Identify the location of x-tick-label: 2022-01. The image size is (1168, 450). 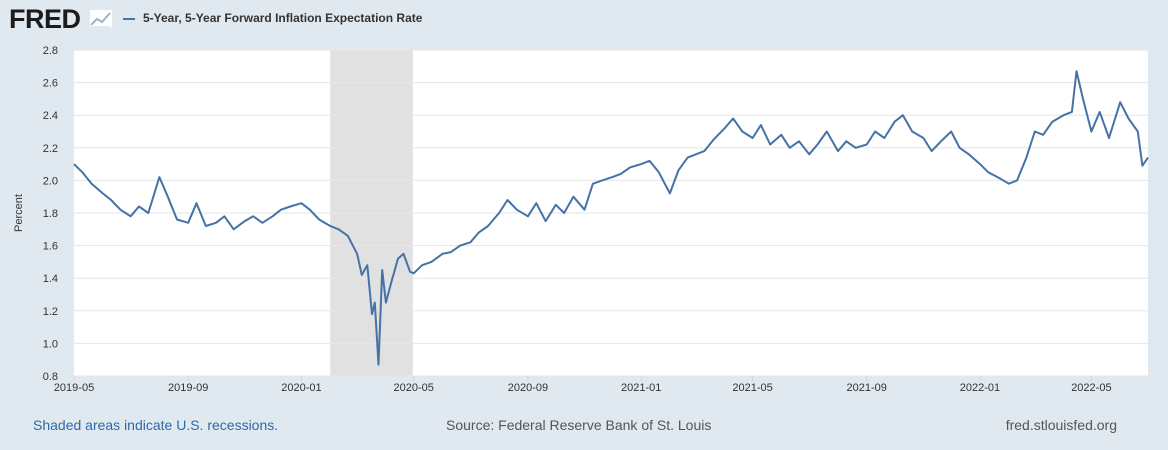
(980, 388).